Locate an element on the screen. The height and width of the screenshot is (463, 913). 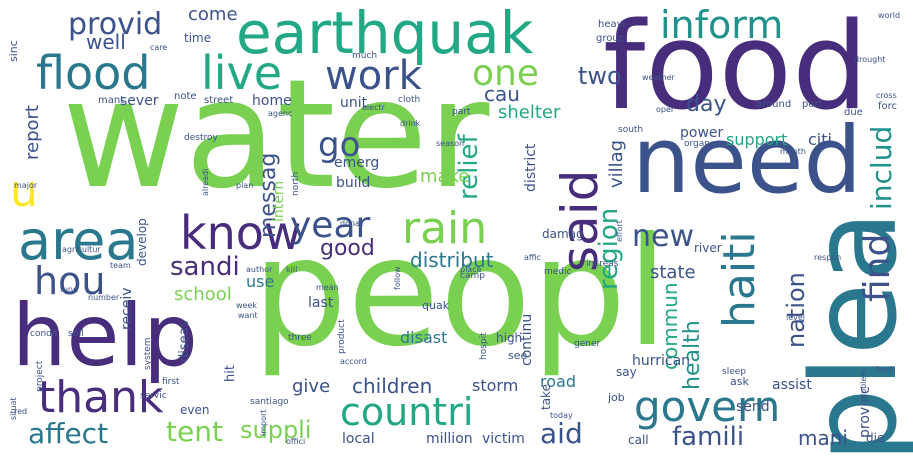
cloud-word: live is located at coordinates (242, 73).